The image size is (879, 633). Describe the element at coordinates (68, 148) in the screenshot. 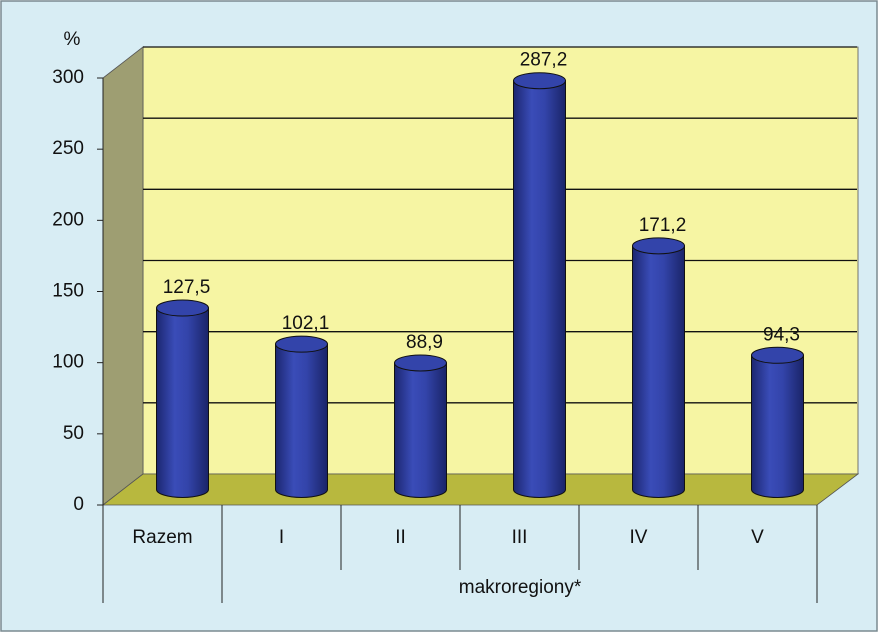

I see `y-tick-label: 250` at that location.